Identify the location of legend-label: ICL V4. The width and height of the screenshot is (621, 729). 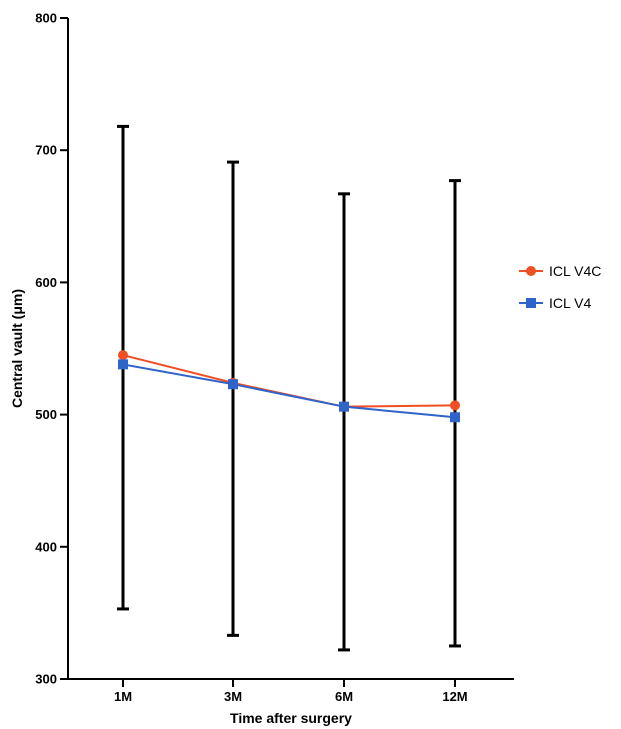
(570, 303).